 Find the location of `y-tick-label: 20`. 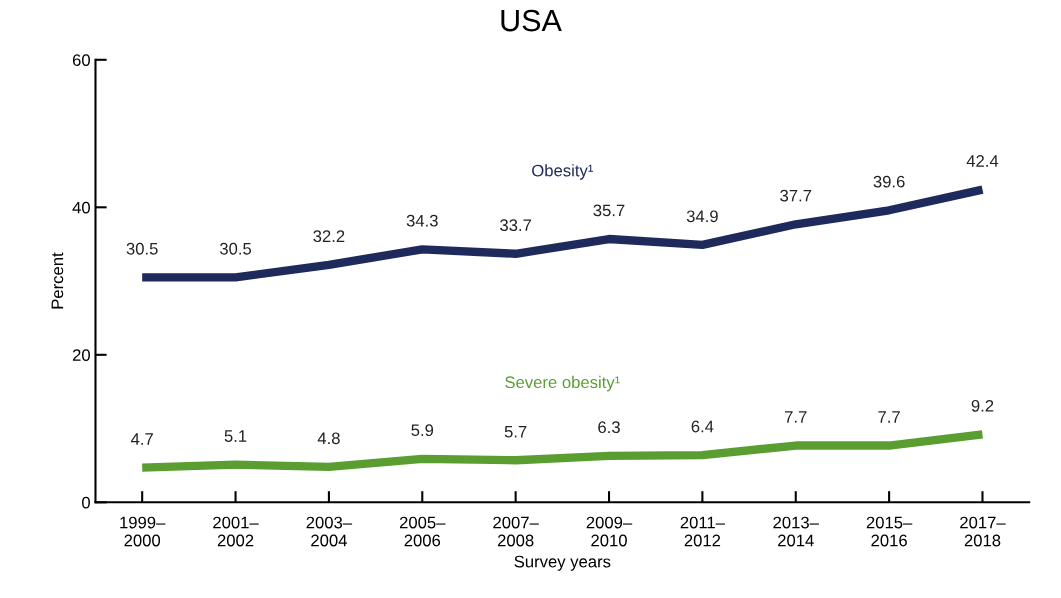

y-tick-label: 20 is located at coordinates (81, 355).